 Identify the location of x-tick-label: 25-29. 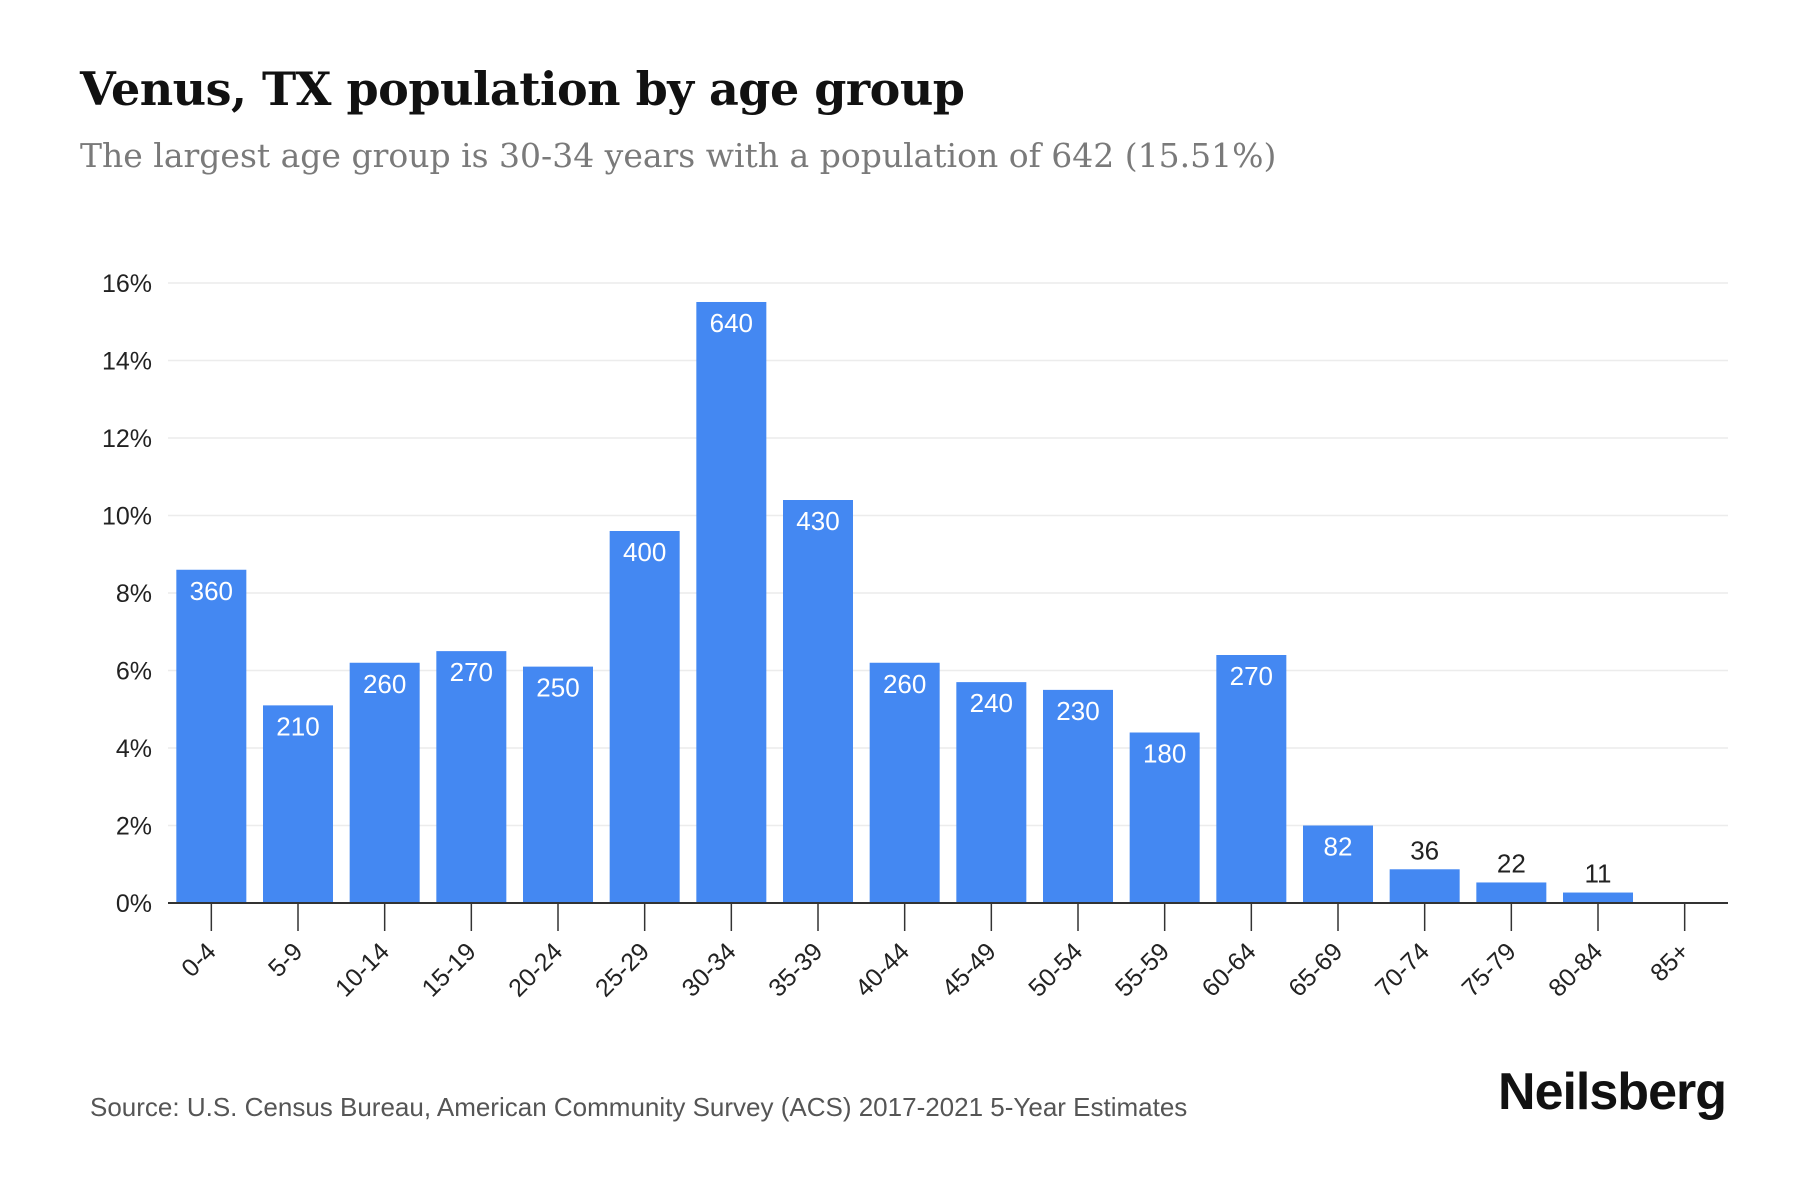
(622, 969).